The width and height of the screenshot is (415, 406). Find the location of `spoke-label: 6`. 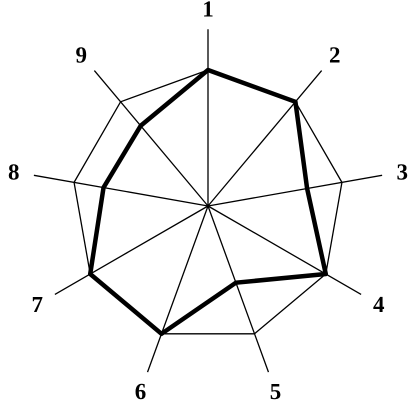

spoke-label: 6 is located at coordinates (140, 391).